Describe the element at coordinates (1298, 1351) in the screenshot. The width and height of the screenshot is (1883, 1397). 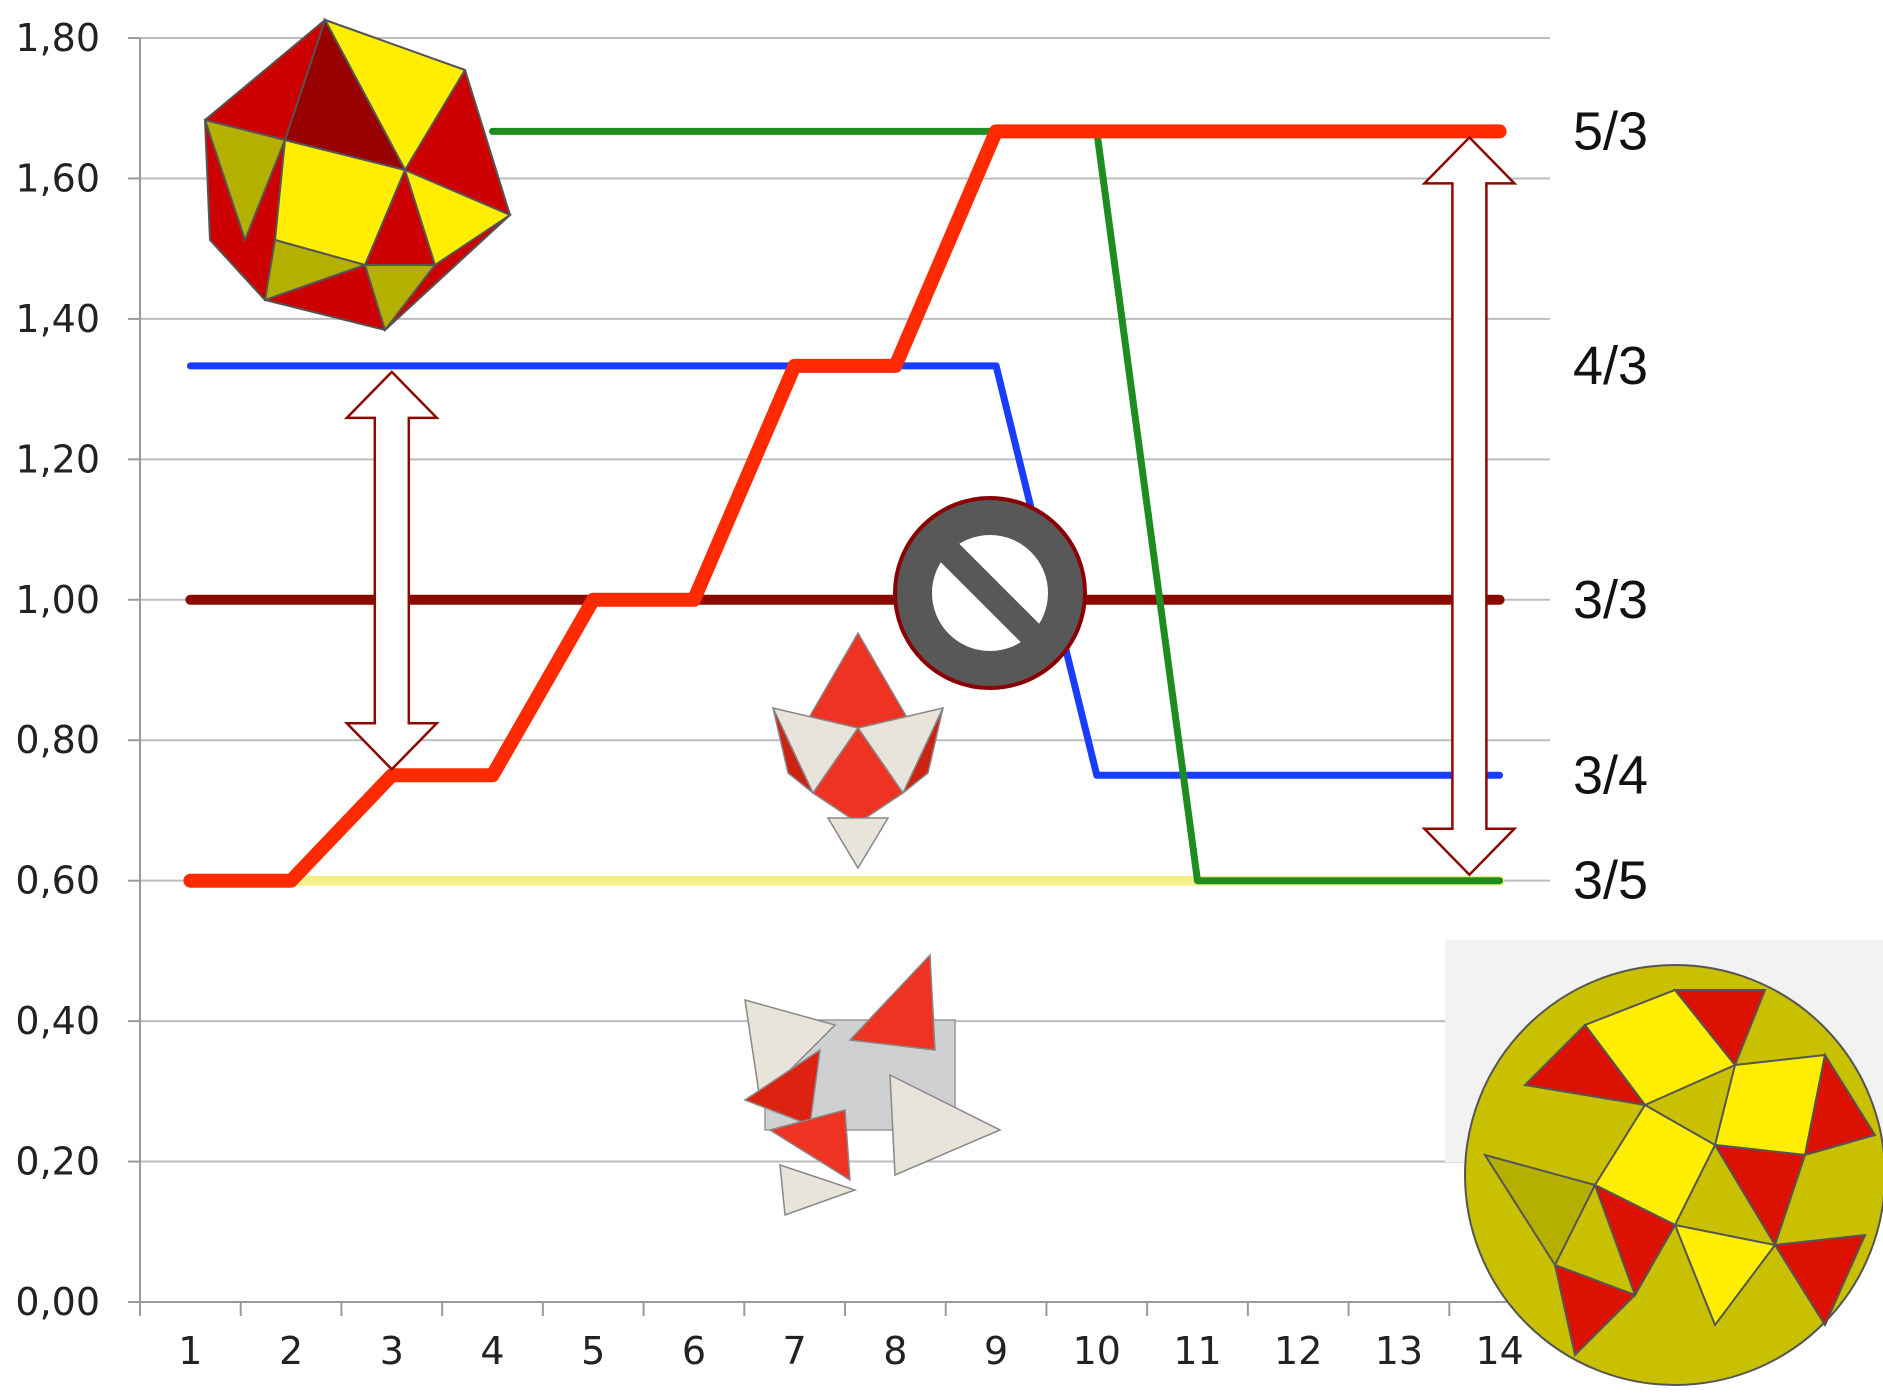
I see `x-tick-label: 12` at that location.